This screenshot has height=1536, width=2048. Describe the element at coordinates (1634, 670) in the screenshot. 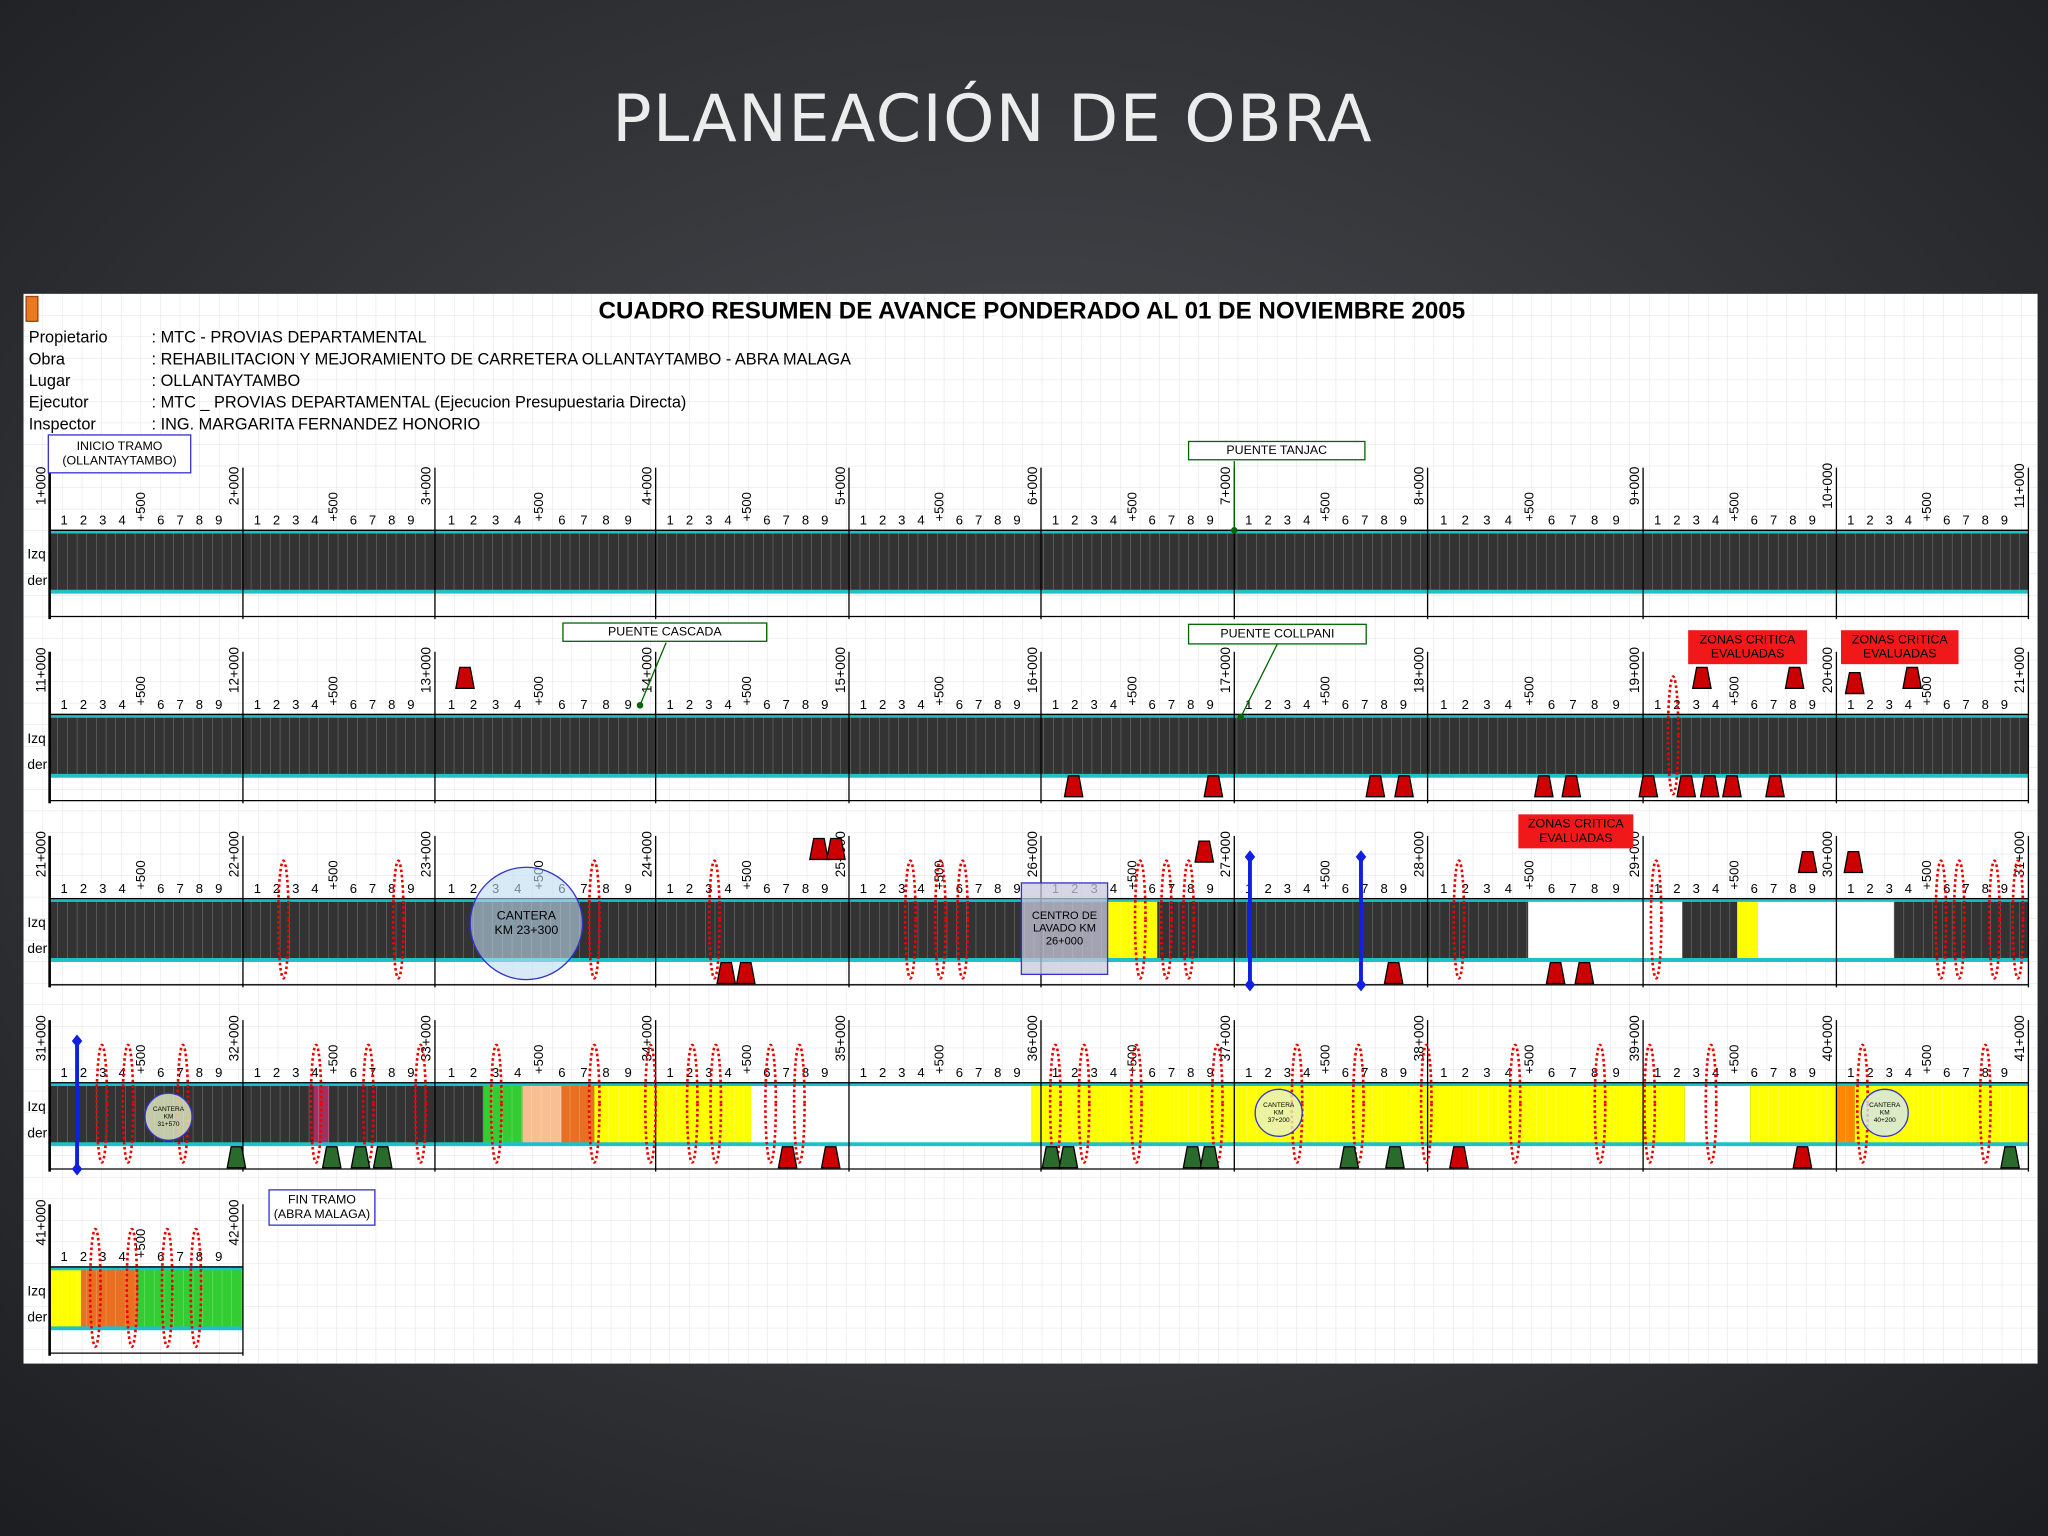

I see `km-label: 19+000` at that location.